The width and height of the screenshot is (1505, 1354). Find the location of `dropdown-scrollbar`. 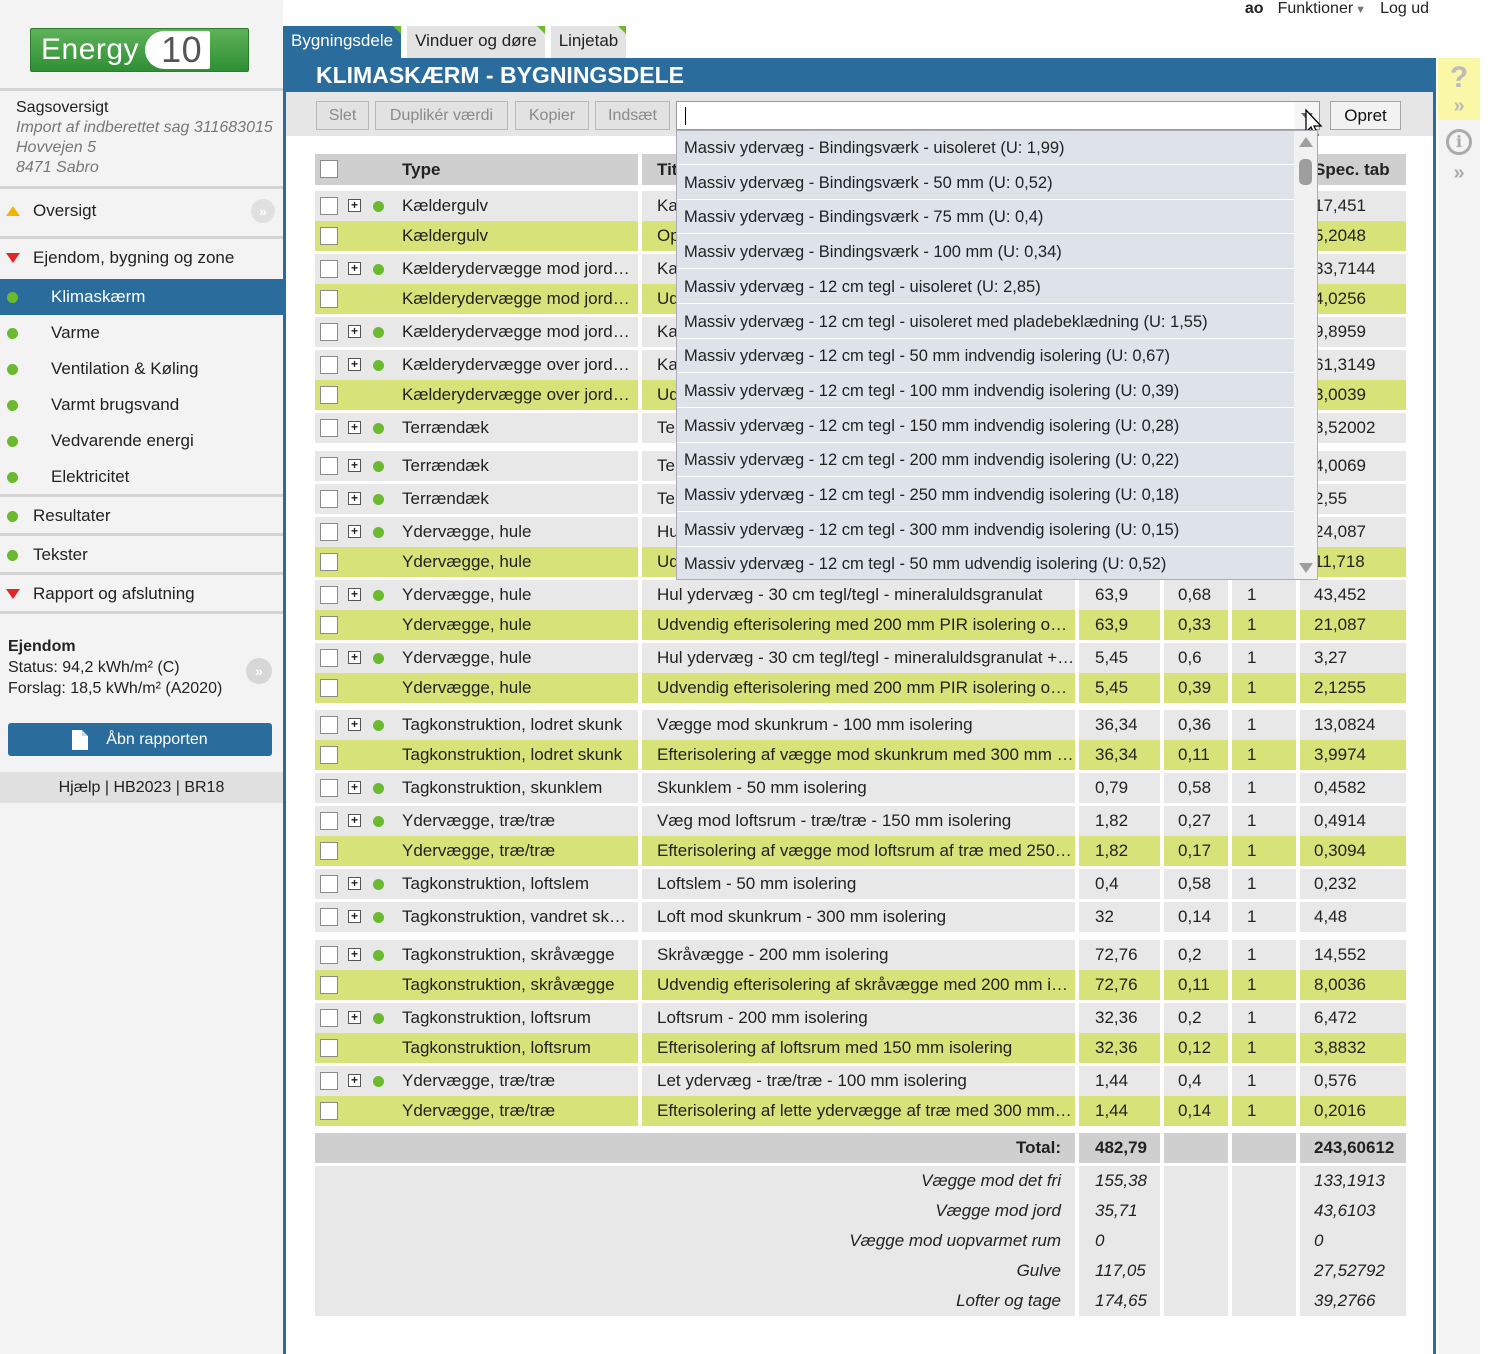

dropdown-scrollbar is located at coordinates (1305, 355).